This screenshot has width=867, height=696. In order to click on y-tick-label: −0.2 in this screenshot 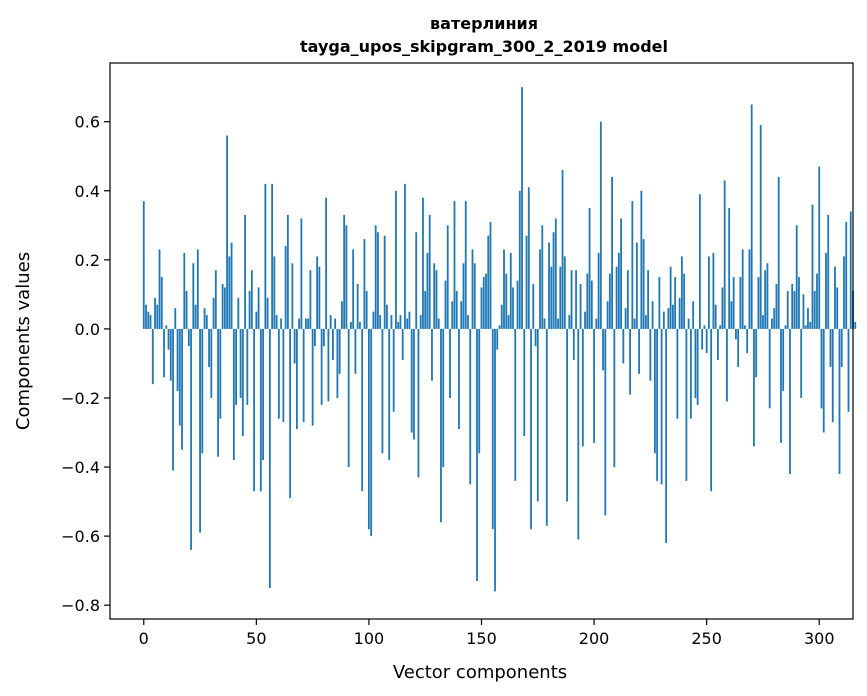, I will do `click(80, 398)`.